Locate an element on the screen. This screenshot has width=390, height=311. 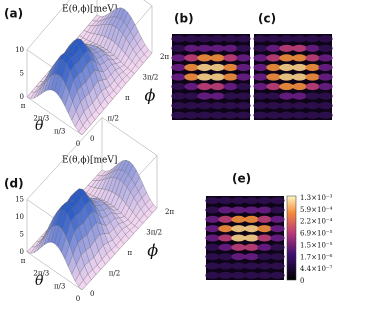
surface-patch is located at coordinates (82, 285).